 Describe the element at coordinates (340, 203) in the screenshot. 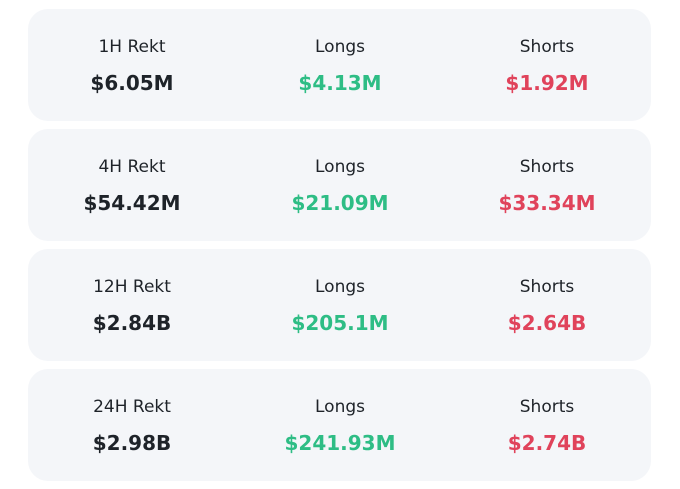

I see `stat-value: $21.09M` at that location.